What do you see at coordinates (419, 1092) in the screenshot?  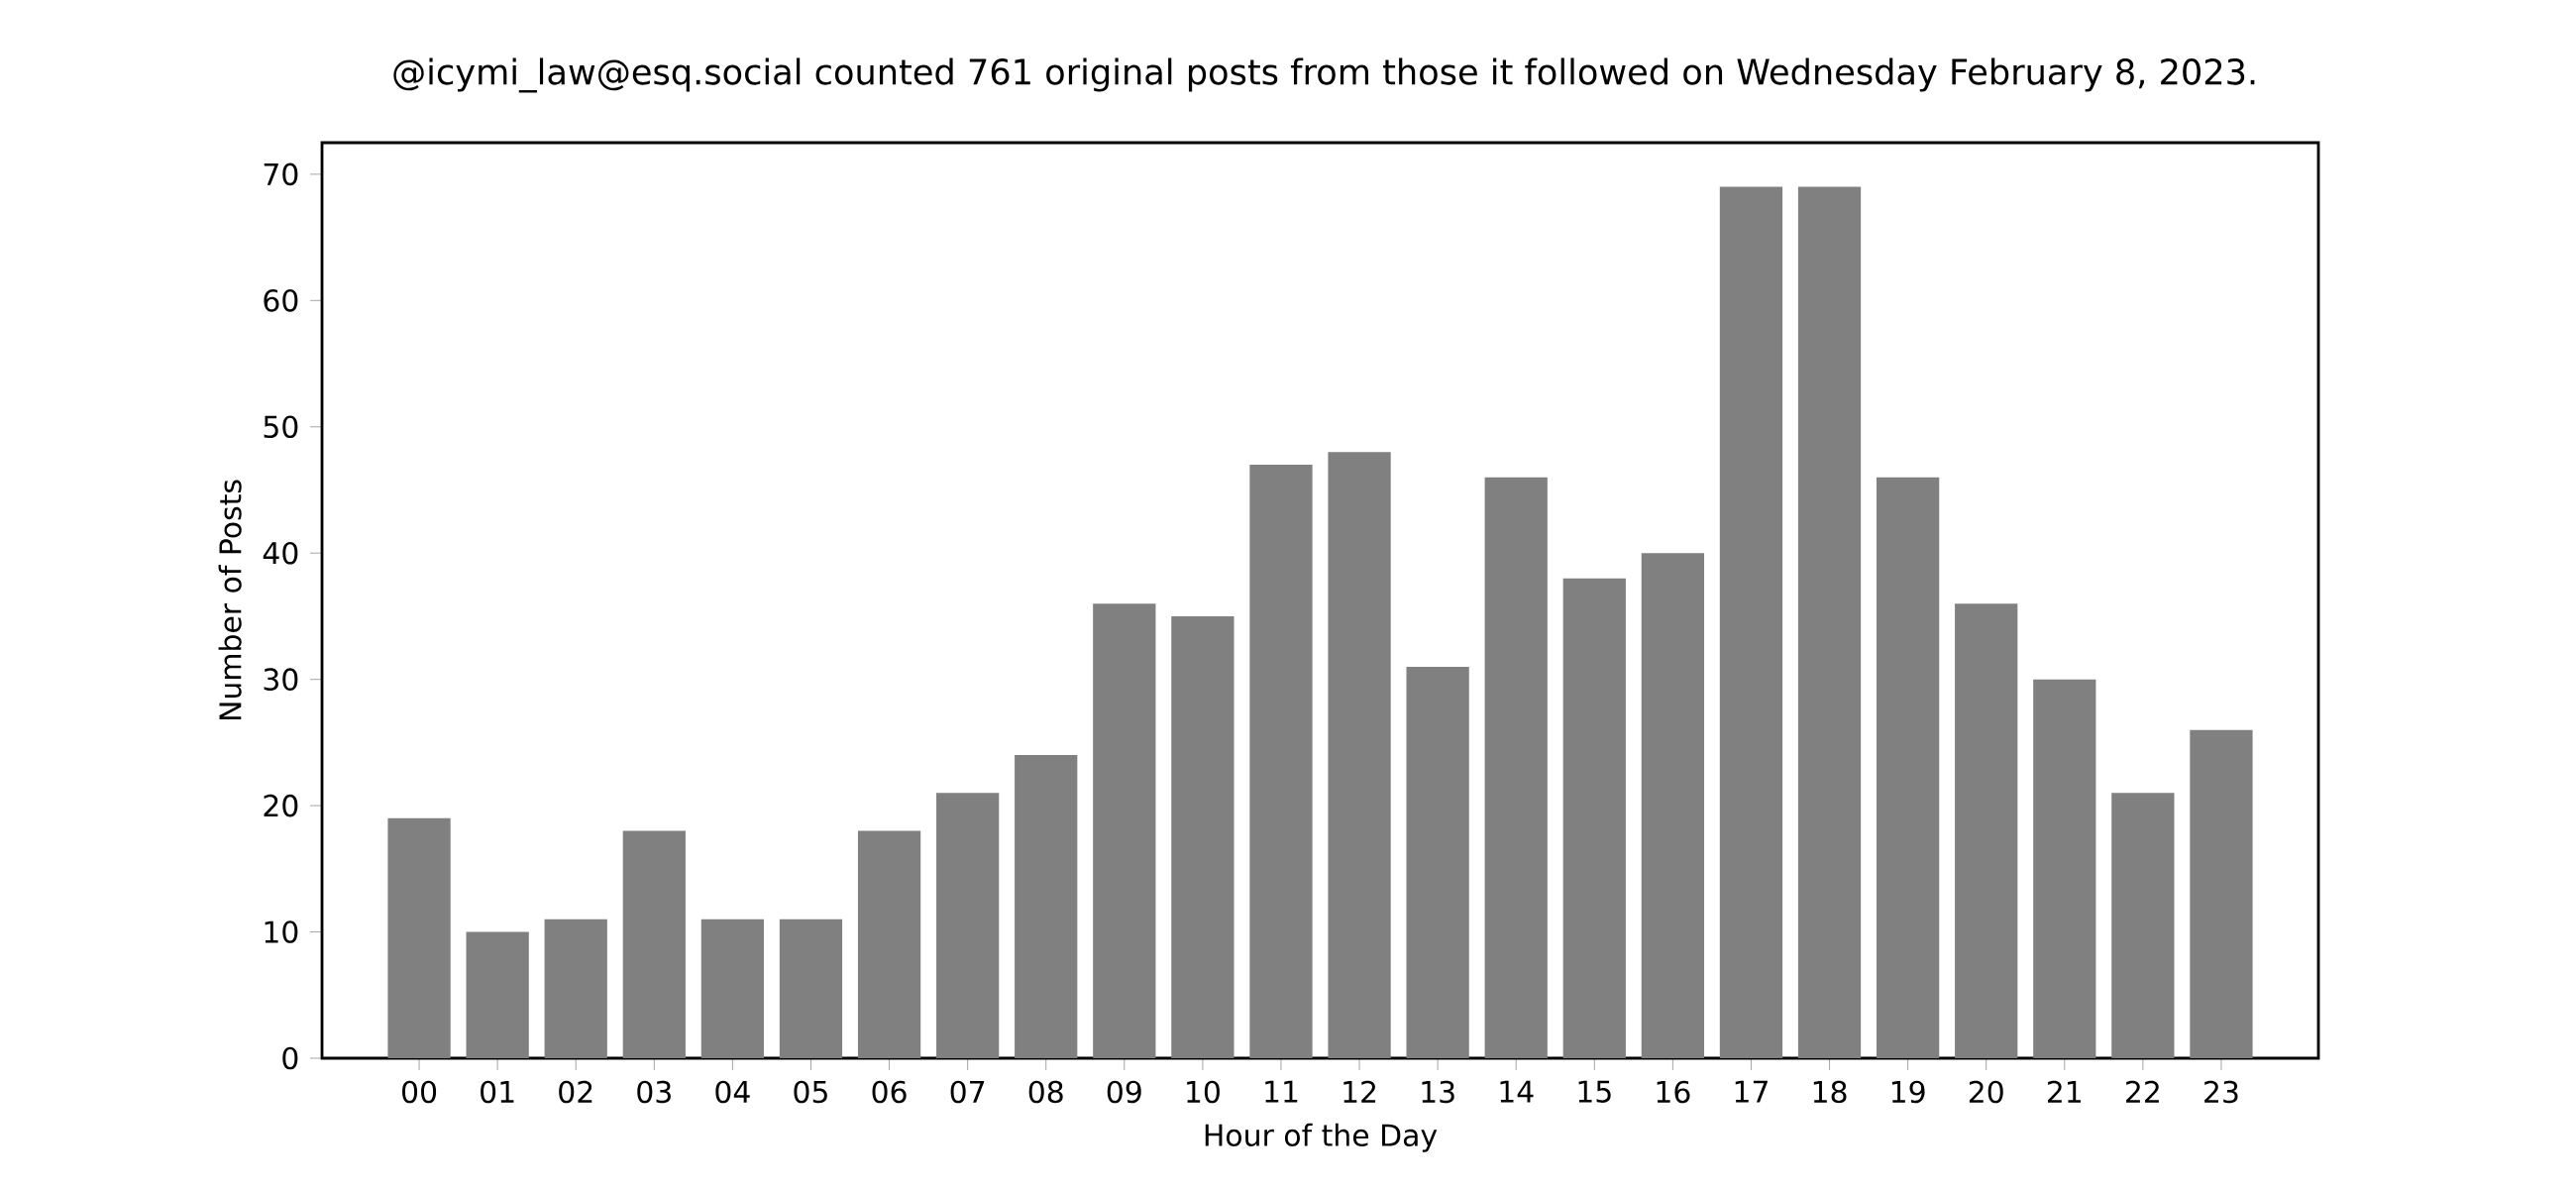 I see `x-tick-label: 00` at bounding box center [419, 1092].